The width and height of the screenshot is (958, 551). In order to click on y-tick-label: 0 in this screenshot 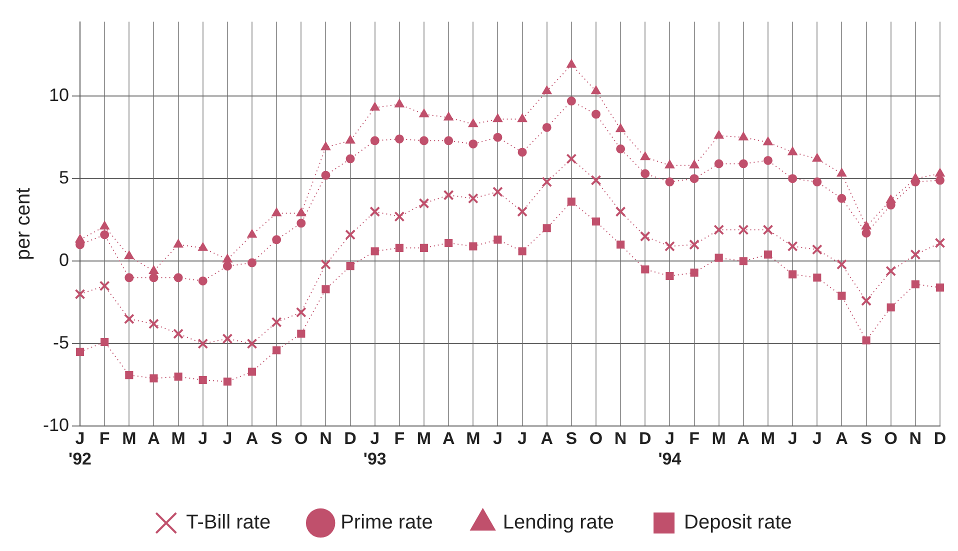, I will do `click(64, 260)`.